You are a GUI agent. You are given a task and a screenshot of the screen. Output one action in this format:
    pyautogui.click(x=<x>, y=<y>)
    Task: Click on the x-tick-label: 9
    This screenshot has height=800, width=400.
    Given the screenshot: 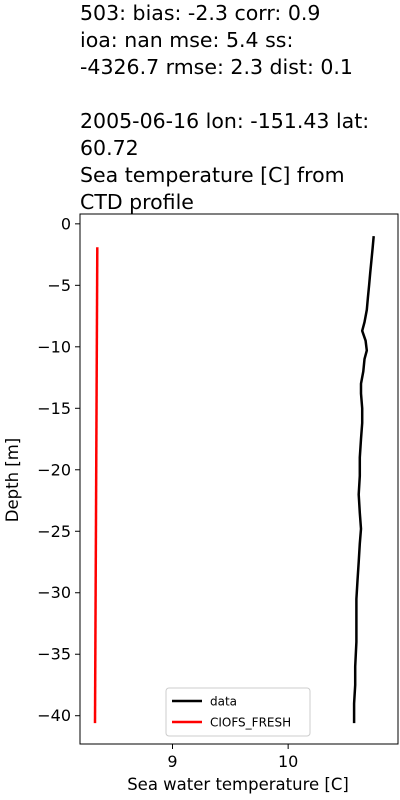 What is the action you would take?
    pyautogui.click(x=172, y=761)
    